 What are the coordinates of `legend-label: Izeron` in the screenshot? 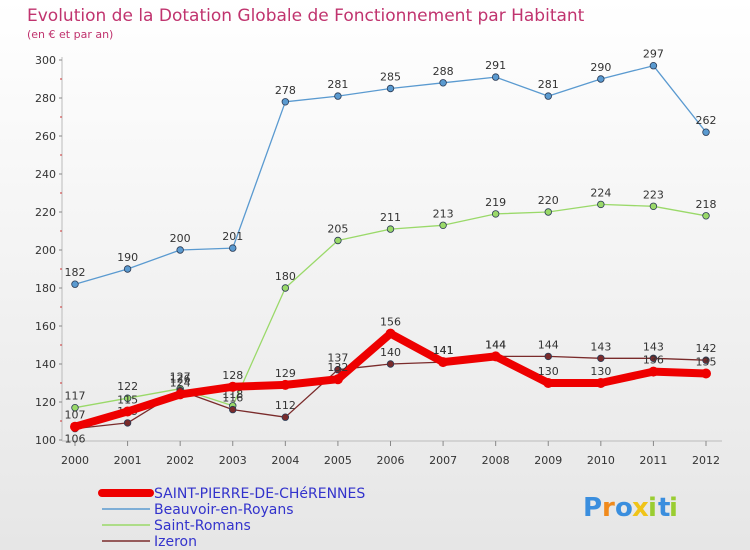 It's located at (175, 542).